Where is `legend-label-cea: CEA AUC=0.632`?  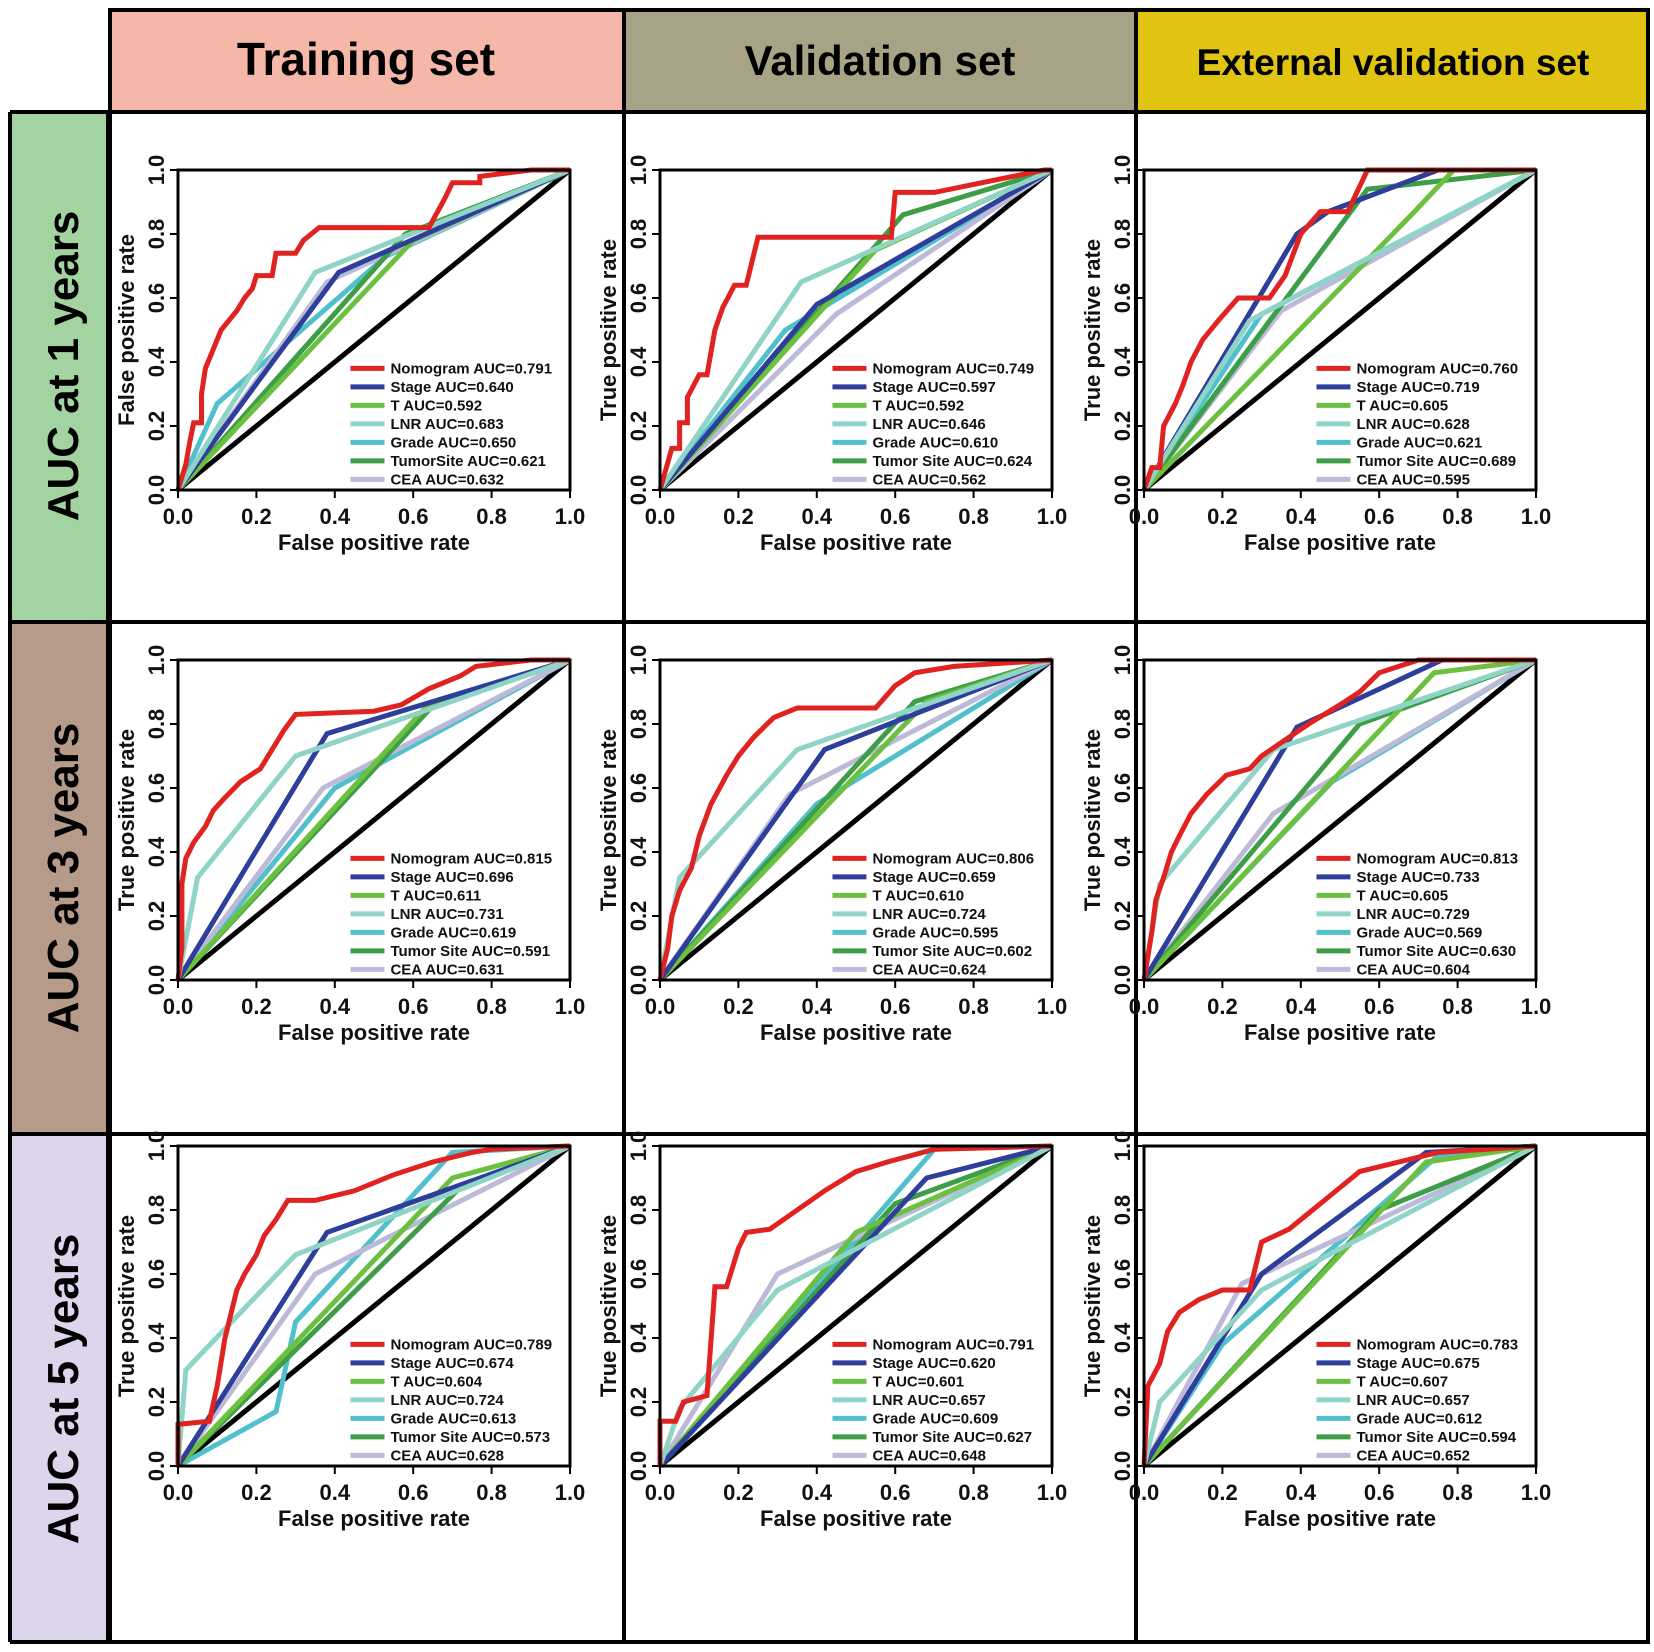
legend-label-cea: CEA AUC=0.632 is located at coordinates (447, 479).